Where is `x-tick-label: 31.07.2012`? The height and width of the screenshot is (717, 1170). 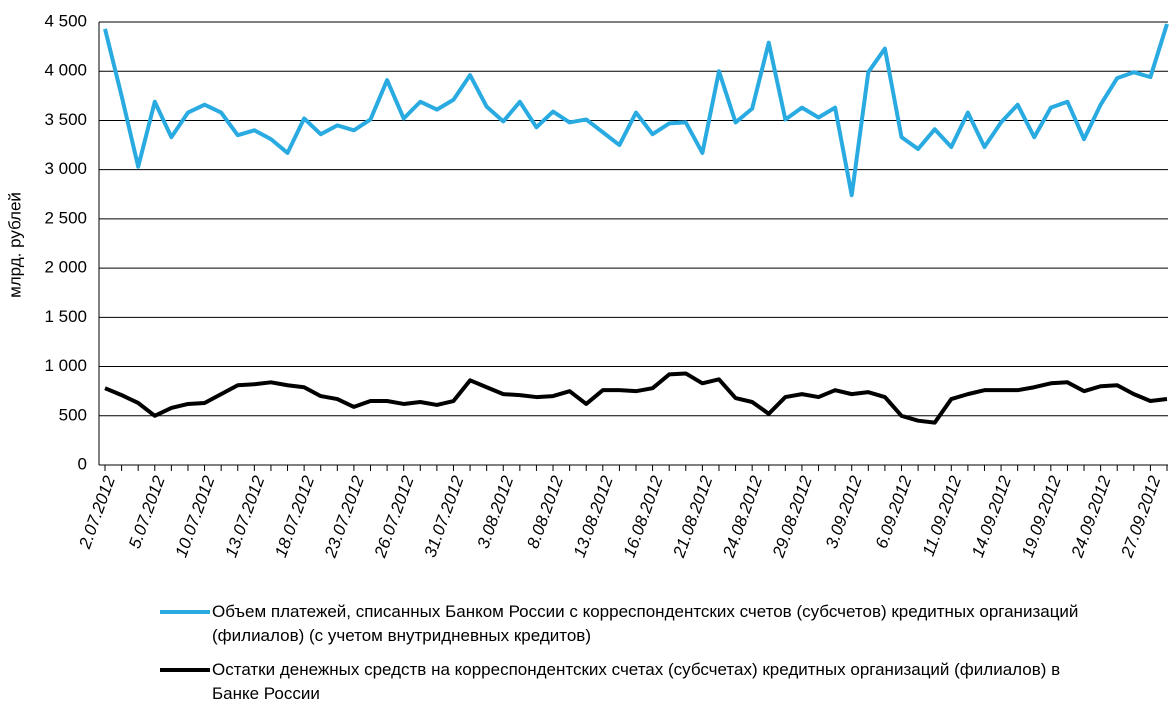
x-tick-label: 31.07.2012 is located at coordinates (443, 516).